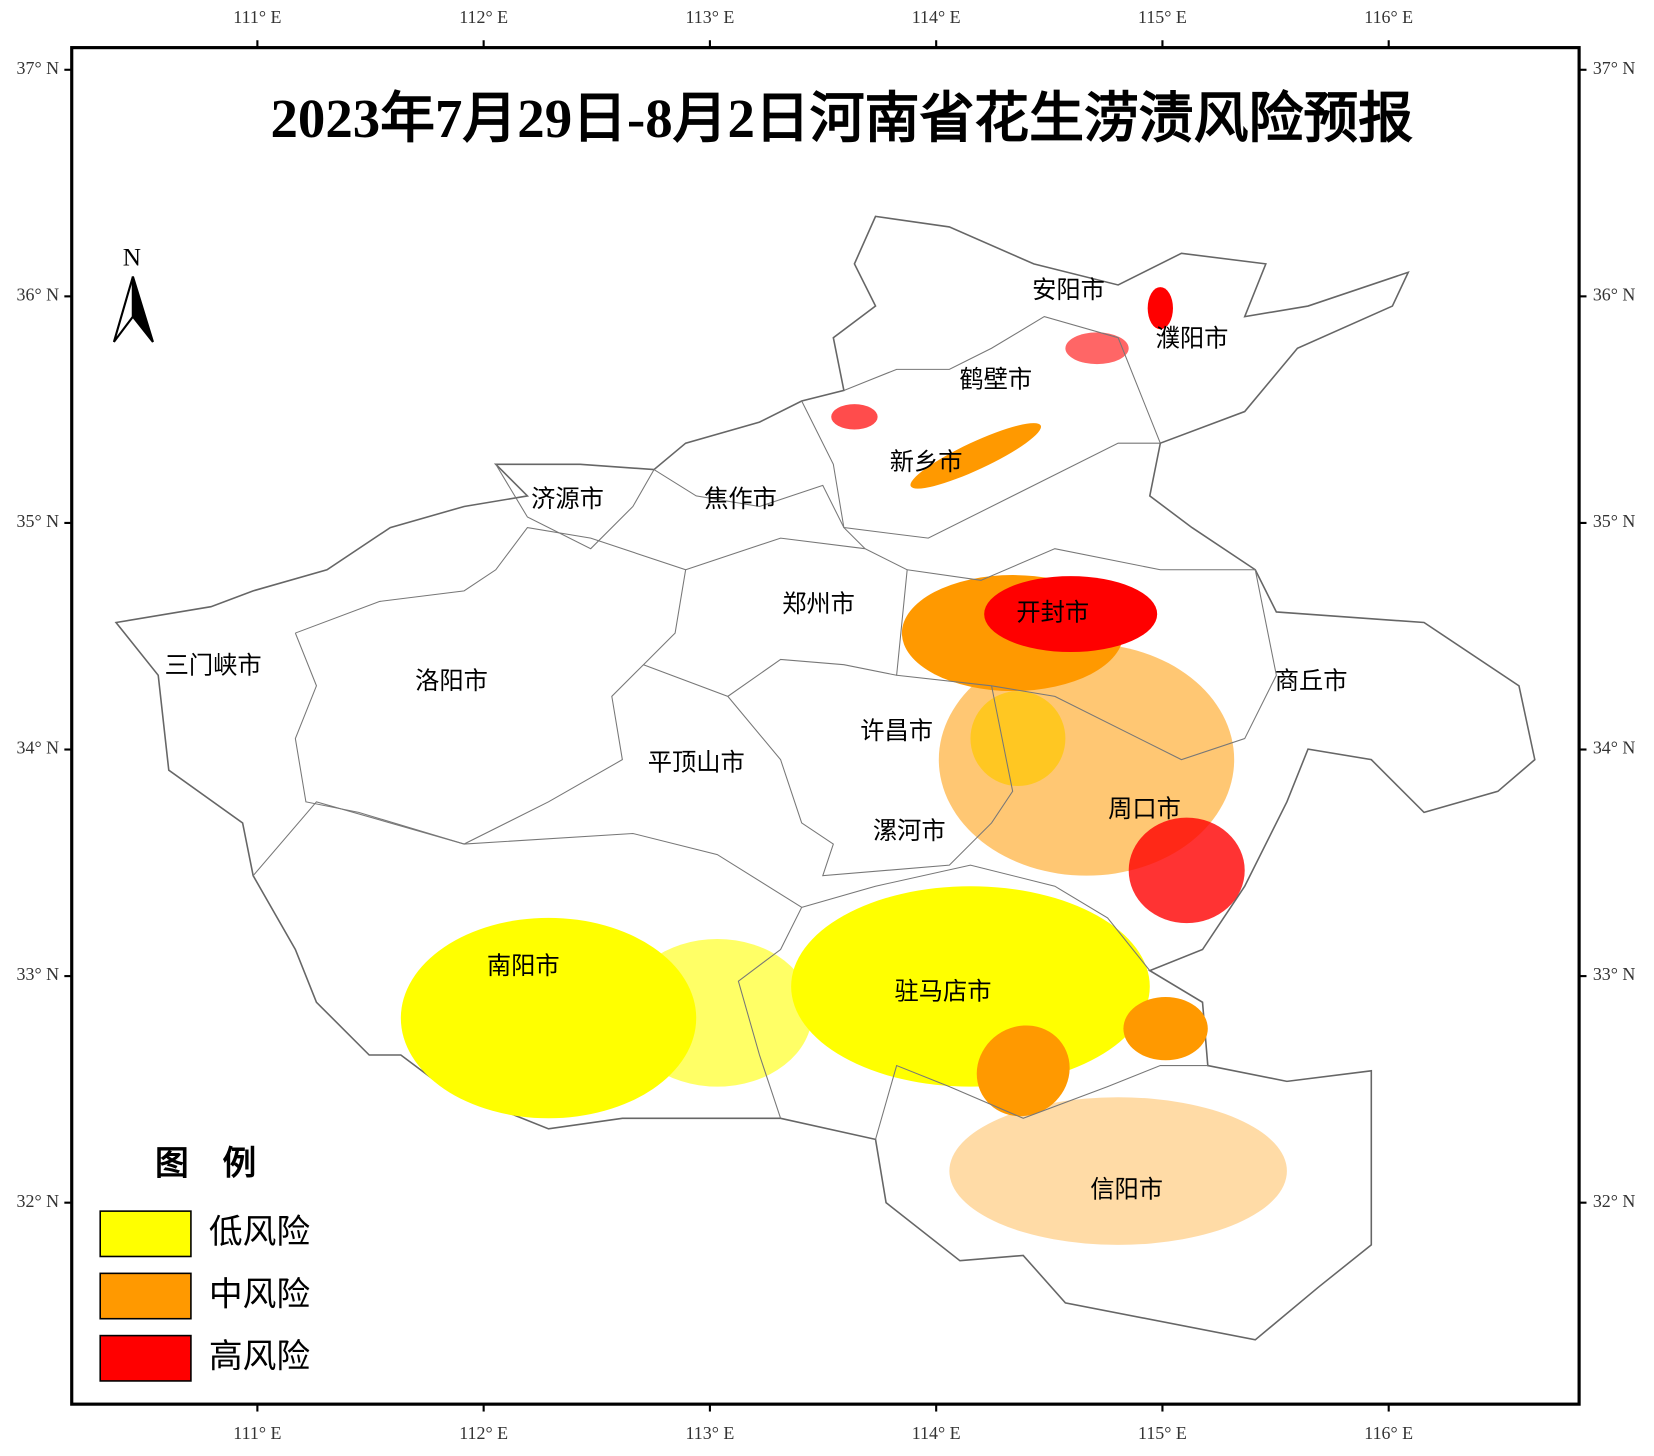 The width and height of the screenshot is (1654, 1456). Describe the element at coordinates (205, 1164) in the screenshot. I see `legend-title: 图 例` at that location.